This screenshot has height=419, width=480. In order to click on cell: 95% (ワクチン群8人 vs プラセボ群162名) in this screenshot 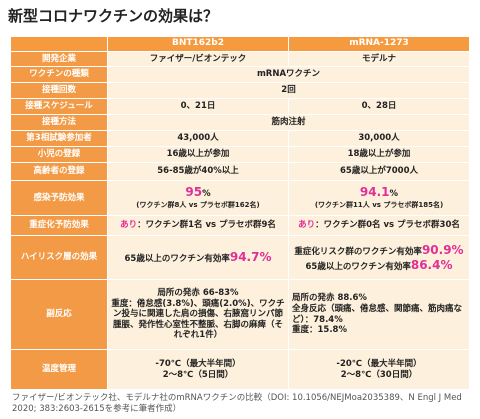, I will do `click(198, 198)`.